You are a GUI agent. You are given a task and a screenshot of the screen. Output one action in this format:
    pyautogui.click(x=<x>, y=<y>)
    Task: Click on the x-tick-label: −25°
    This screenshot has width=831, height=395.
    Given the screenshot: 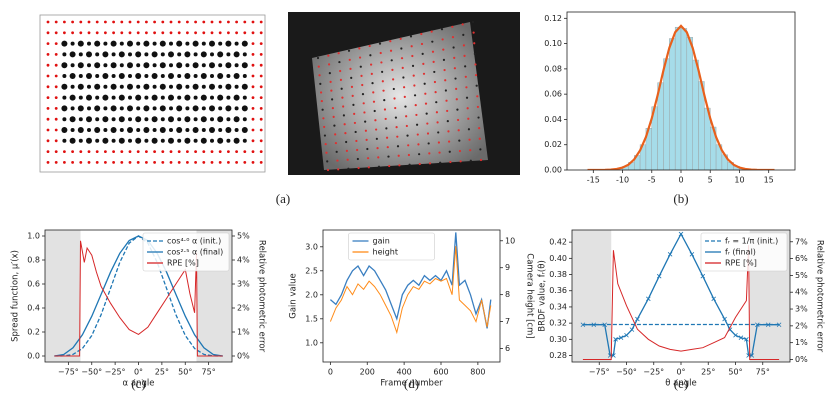 What is the action you would take?
    pyautogui.click(x=653, y=372)
    